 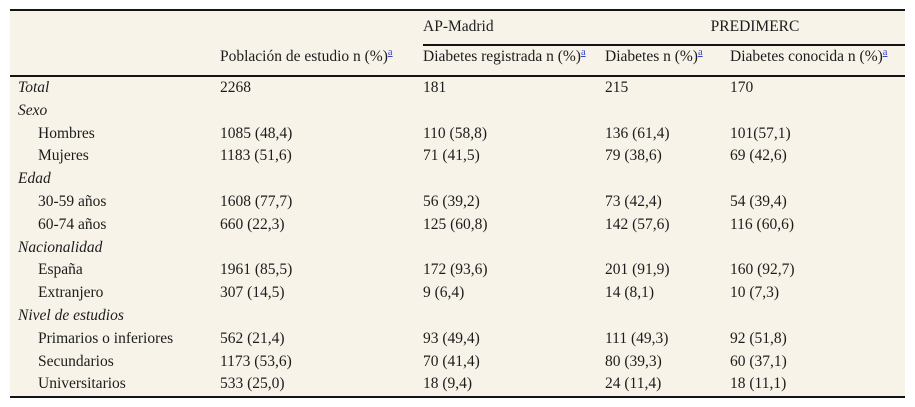 I want to click on column-header-spacer, so click(x=115, y=61).